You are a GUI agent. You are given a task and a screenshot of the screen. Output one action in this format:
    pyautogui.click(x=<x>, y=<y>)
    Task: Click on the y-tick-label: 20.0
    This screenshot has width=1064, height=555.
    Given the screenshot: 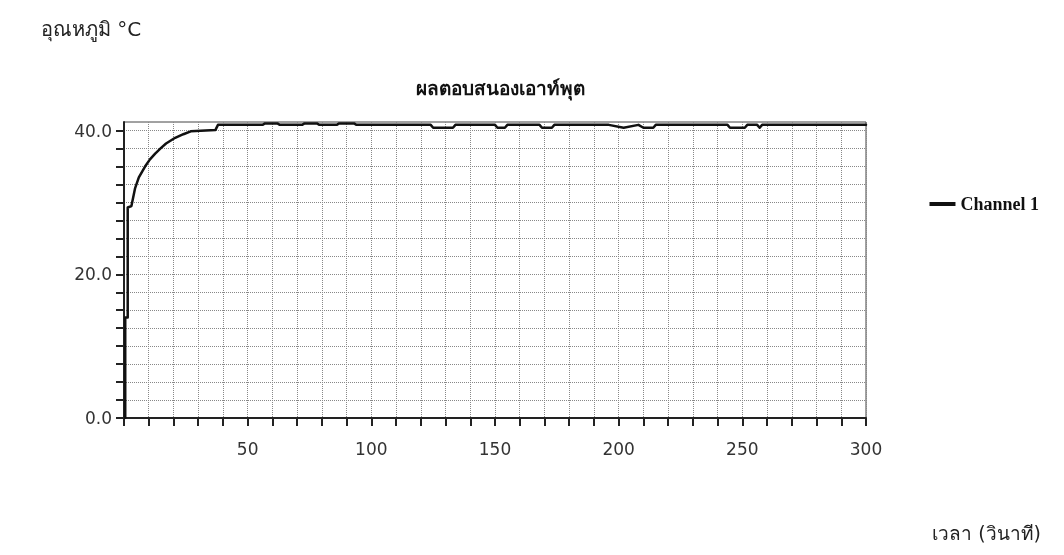 What is the action you would take?
    pyautogui.click(x=93, y=274)
    